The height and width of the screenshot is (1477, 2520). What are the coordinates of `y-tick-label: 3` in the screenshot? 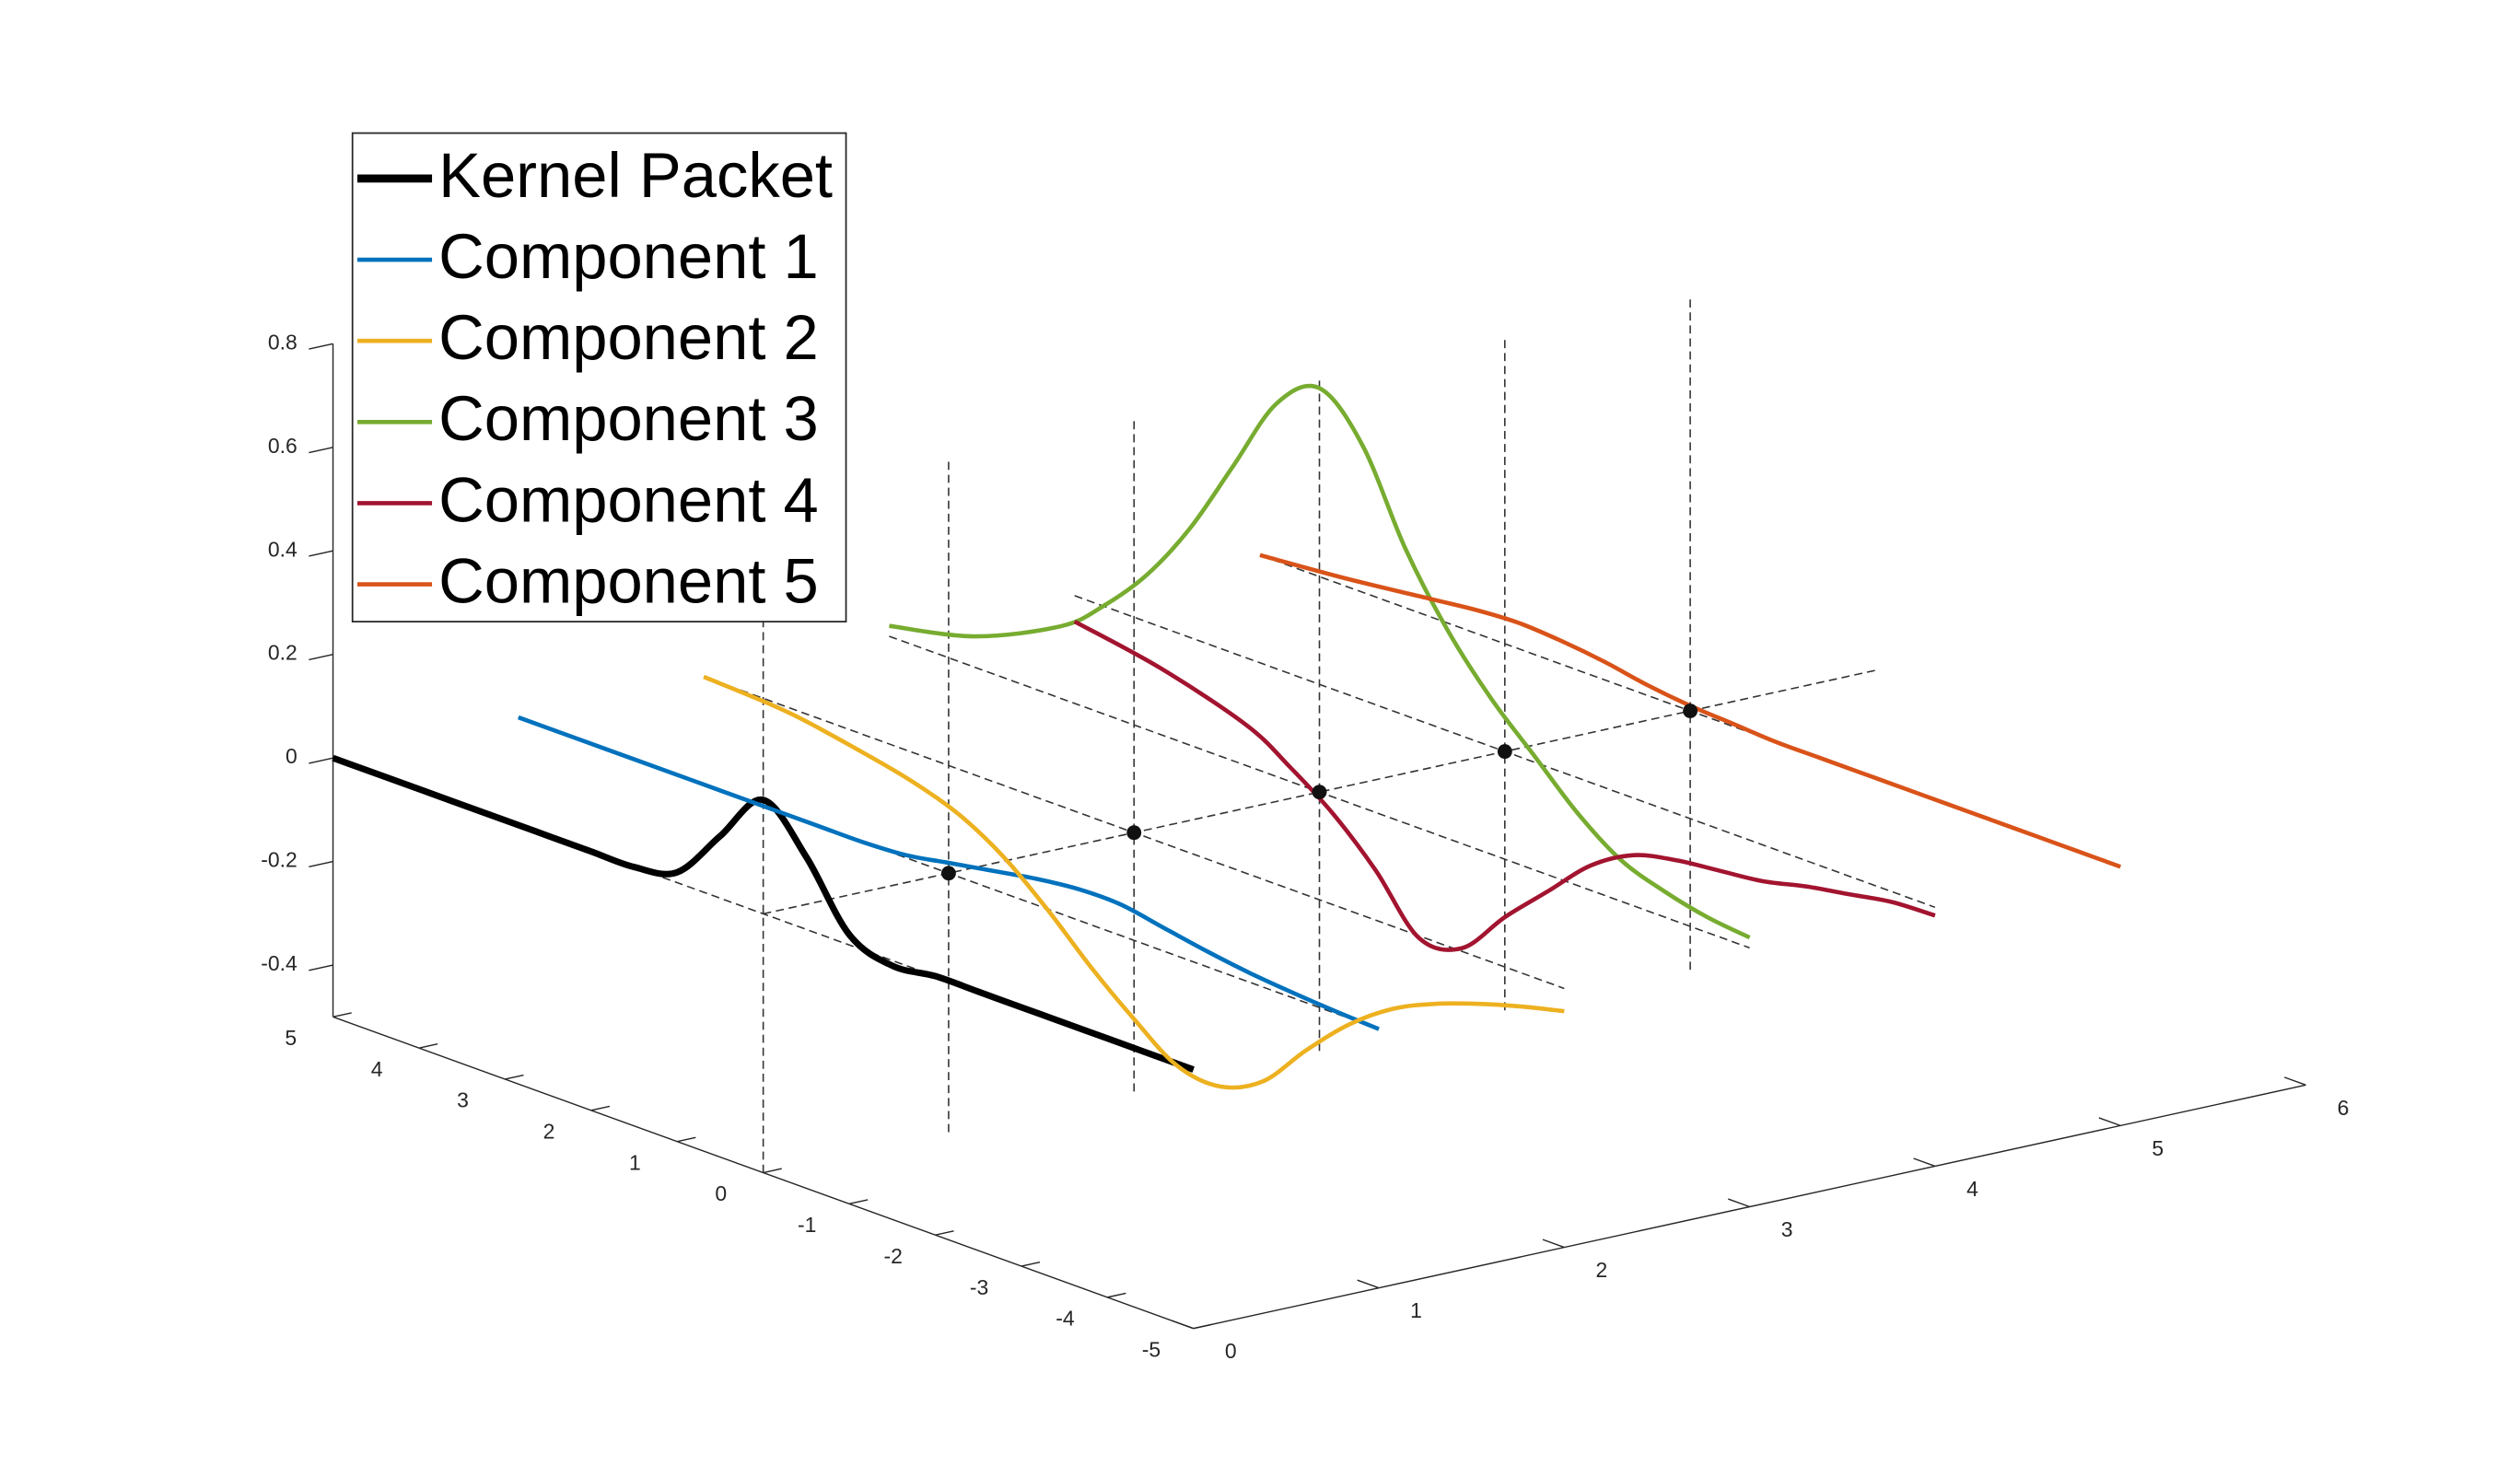 It's located at (463, 1100).